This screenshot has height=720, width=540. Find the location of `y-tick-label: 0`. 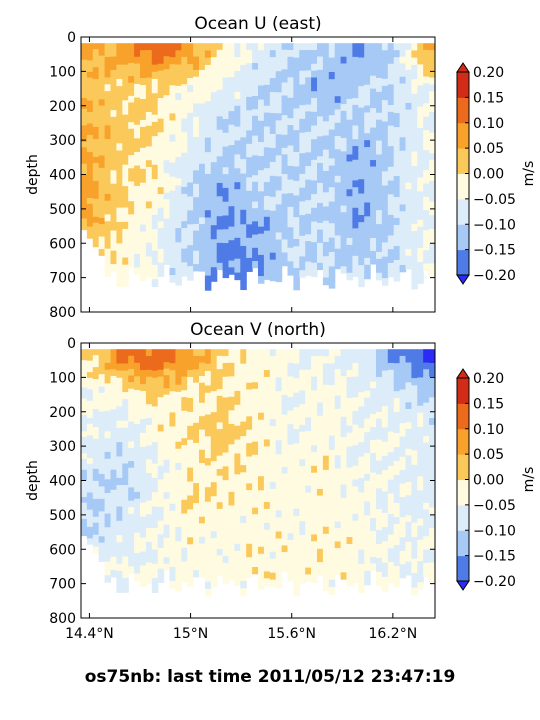

y-tick-label: 0 is located at coordinates (71, 344).